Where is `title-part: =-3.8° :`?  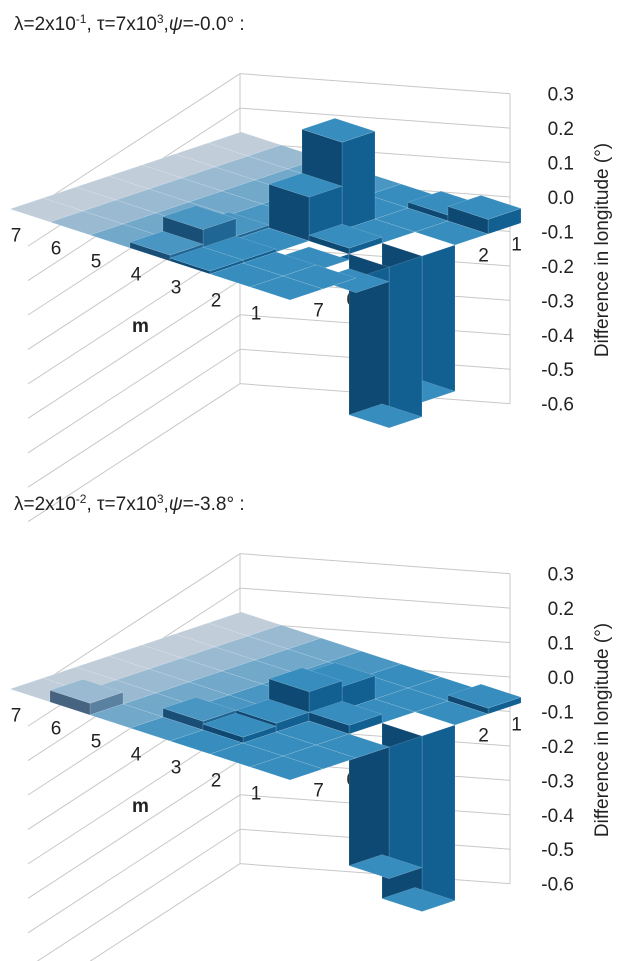
title-part: =-3.8° : is located at coordinates (214, 504).